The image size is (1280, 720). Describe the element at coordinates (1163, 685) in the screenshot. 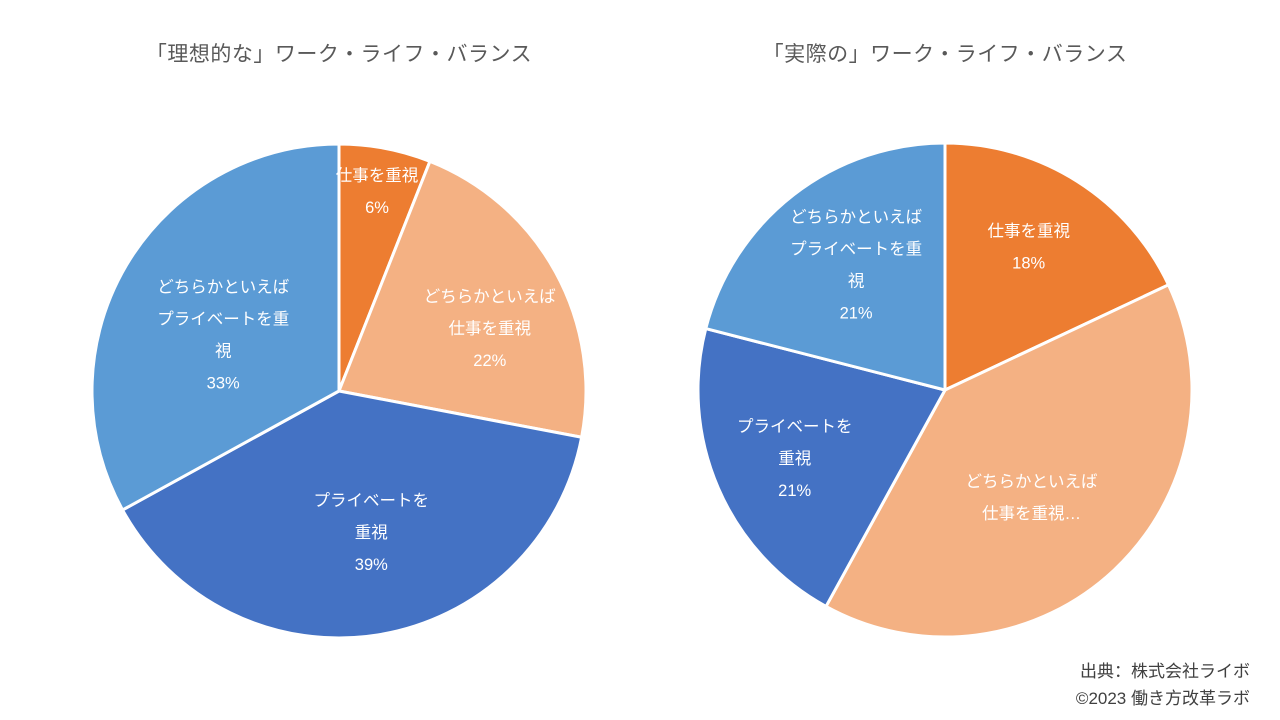

I see `source-attribution: 出典：株式会社ライボ ©2023 働き方改革ラボ` at that location.